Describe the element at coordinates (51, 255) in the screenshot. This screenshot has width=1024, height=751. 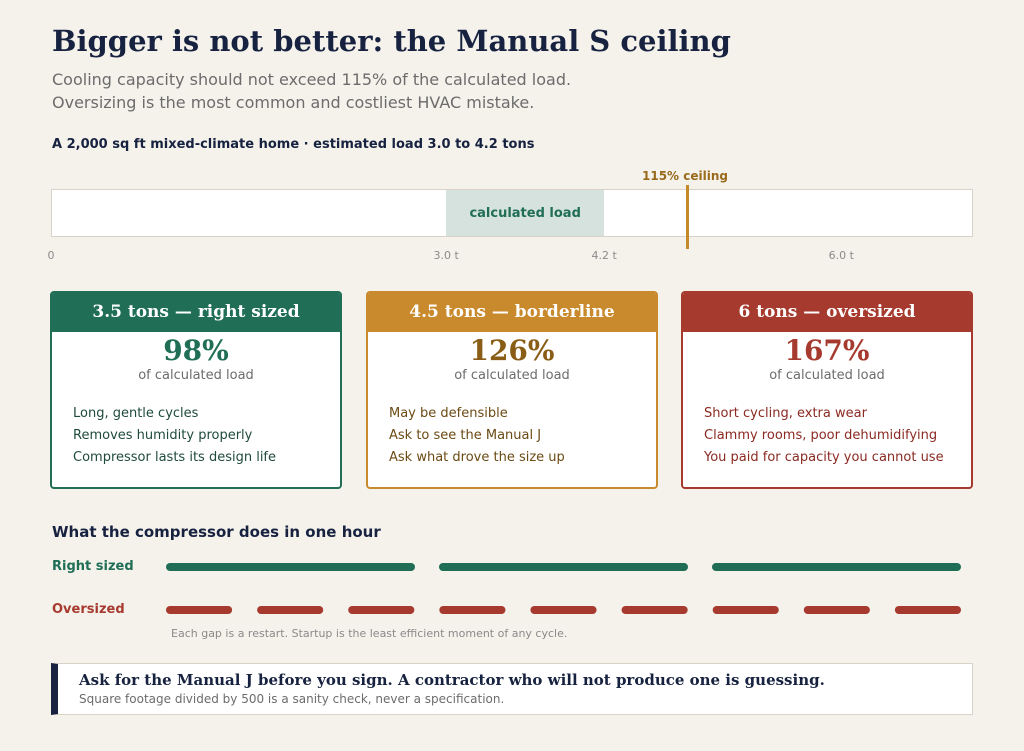
I see `scale-tick-label: 0` at that location.